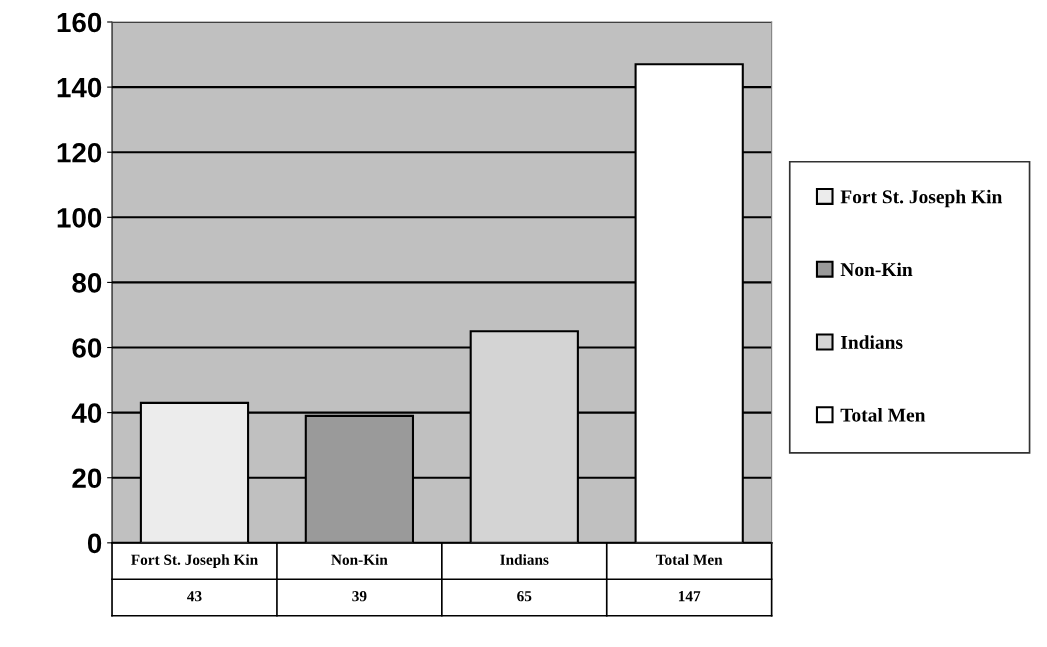  I want to click on data-label: 147, so click(689, 596).